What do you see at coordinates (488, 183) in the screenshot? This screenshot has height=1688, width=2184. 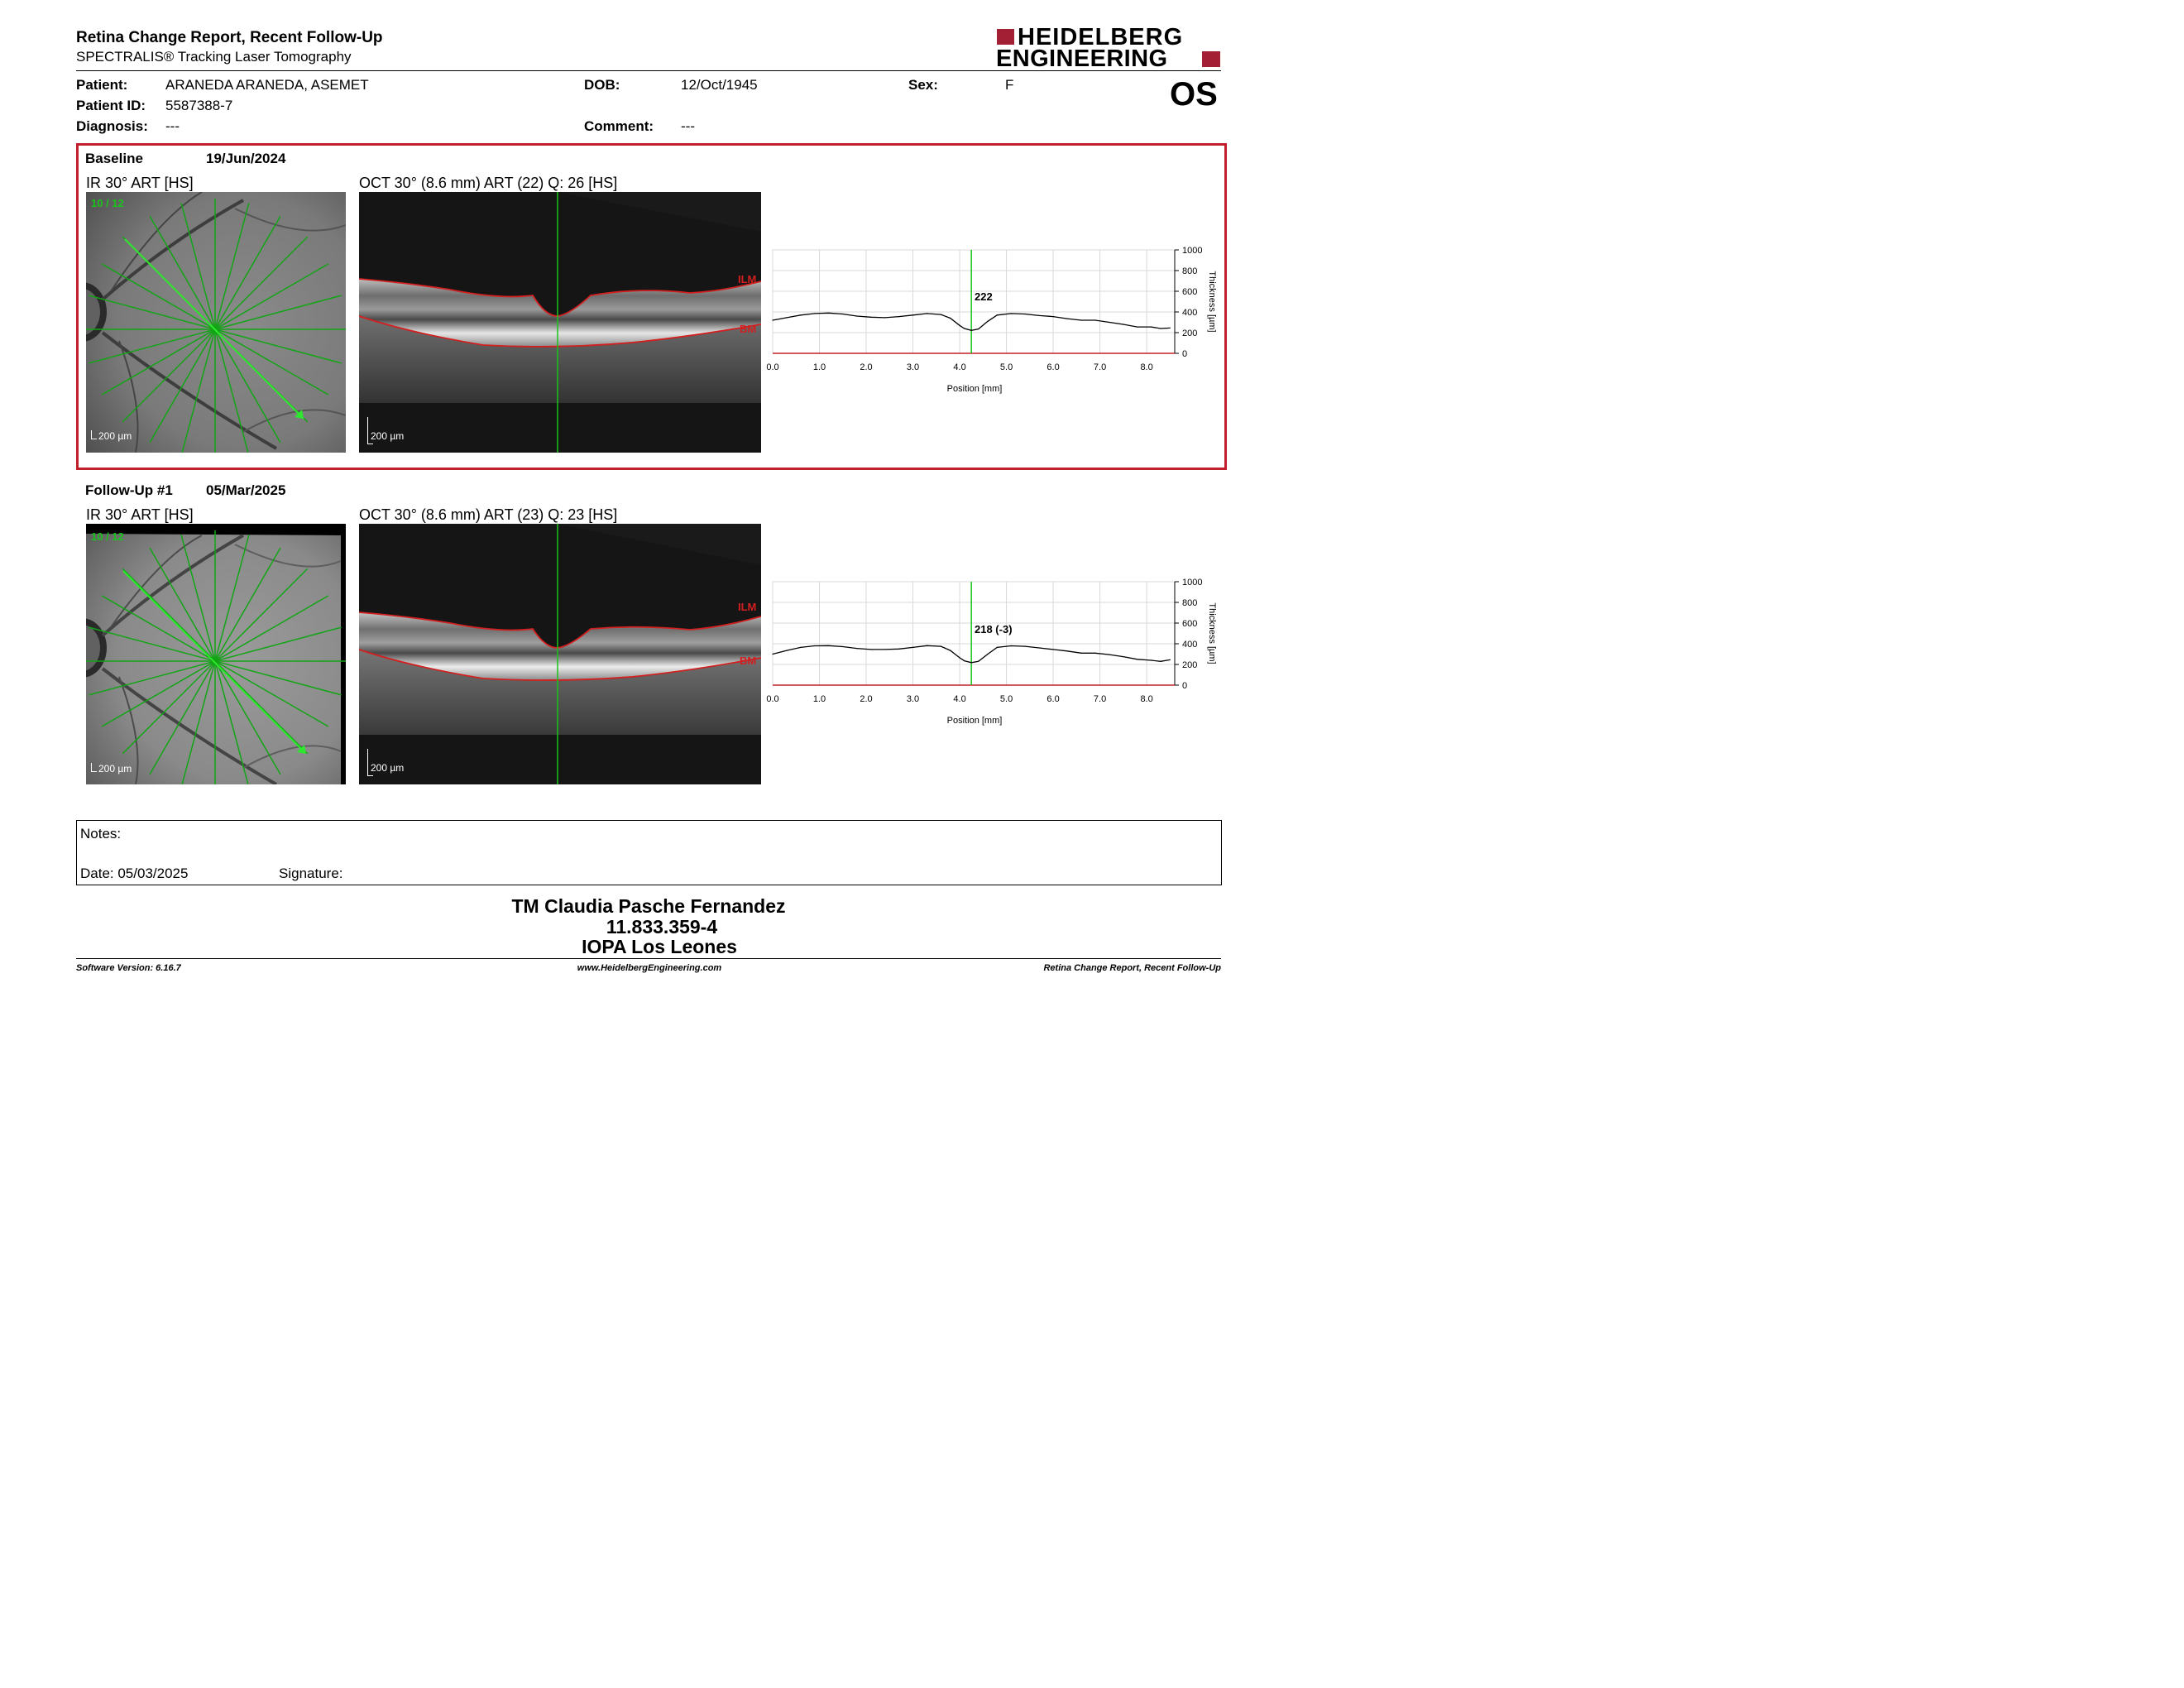 I see `baseline-oct-title: OCT 30° (8.6 mm) ART (22) Q: 26 [HS]` at bounding box center [488, 183].